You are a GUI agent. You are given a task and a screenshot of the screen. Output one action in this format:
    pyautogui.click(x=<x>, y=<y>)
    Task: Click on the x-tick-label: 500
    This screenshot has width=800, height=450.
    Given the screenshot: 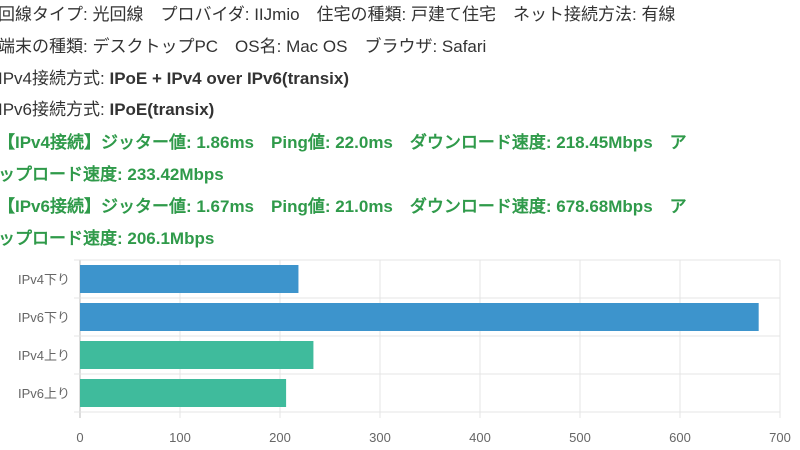 What is the action you would take?
    pyautogui.click(x=580, y=437)
    